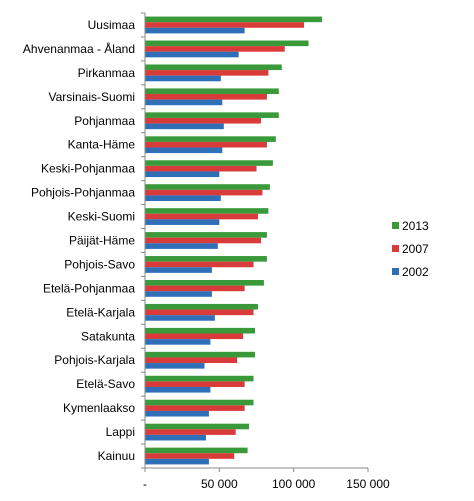  I want to click on legend-label-2002: 2002, so click(415, 272).